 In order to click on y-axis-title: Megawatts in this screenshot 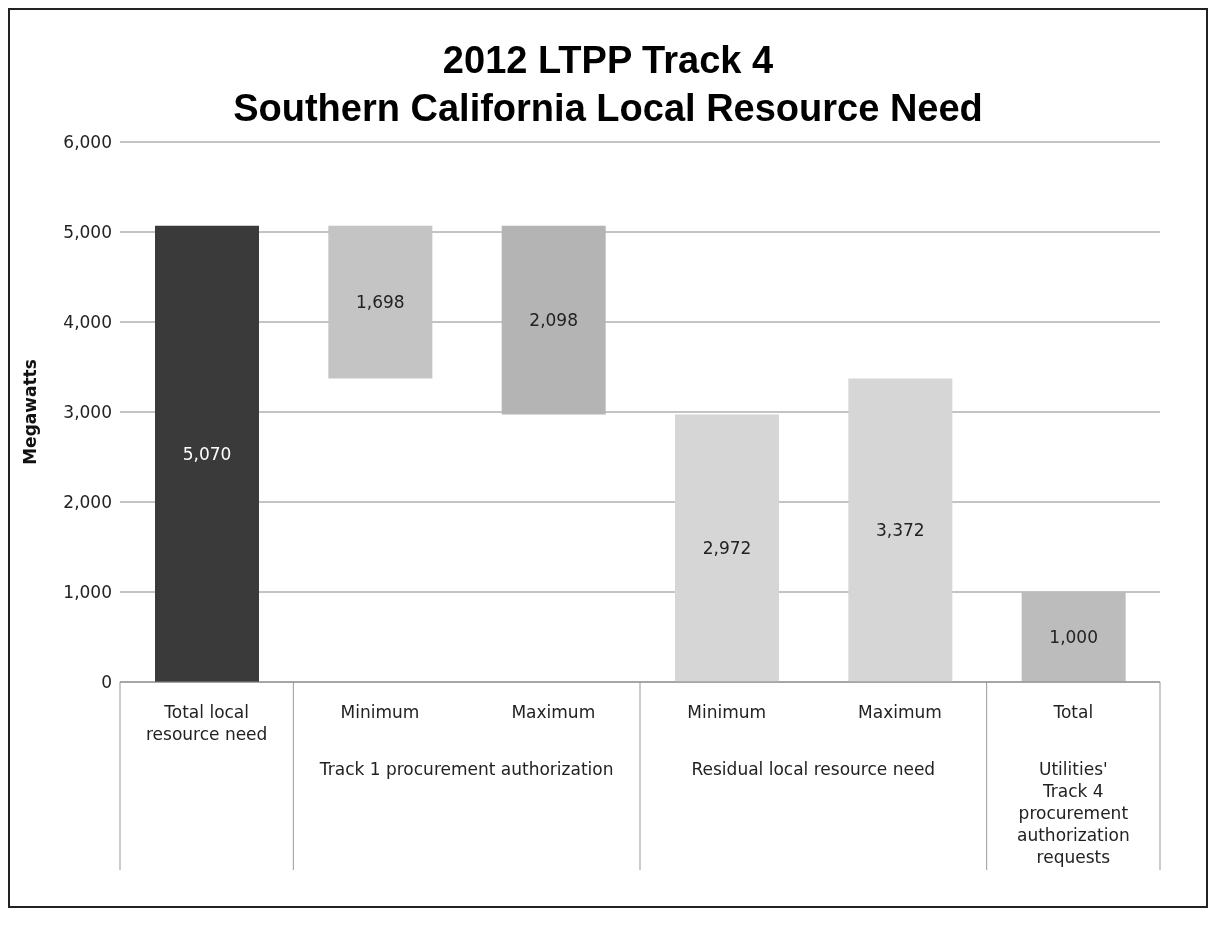, I will do `click(30, 412)`.